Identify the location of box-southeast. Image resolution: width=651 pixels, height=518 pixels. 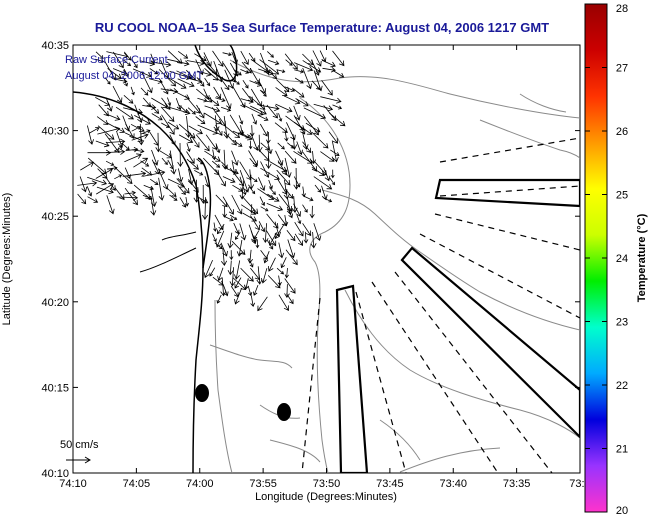
(490, 342).